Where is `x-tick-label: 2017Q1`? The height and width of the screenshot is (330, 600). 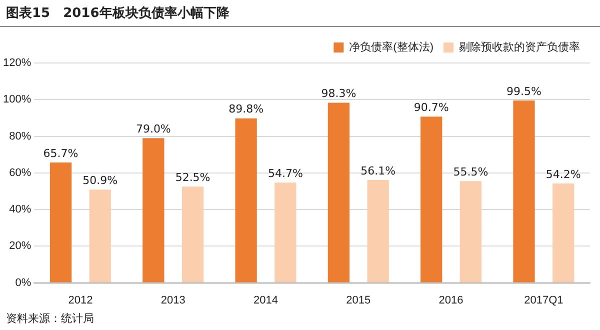
x-tick-label: 2017Q1 is located at coordinates (544, 300).